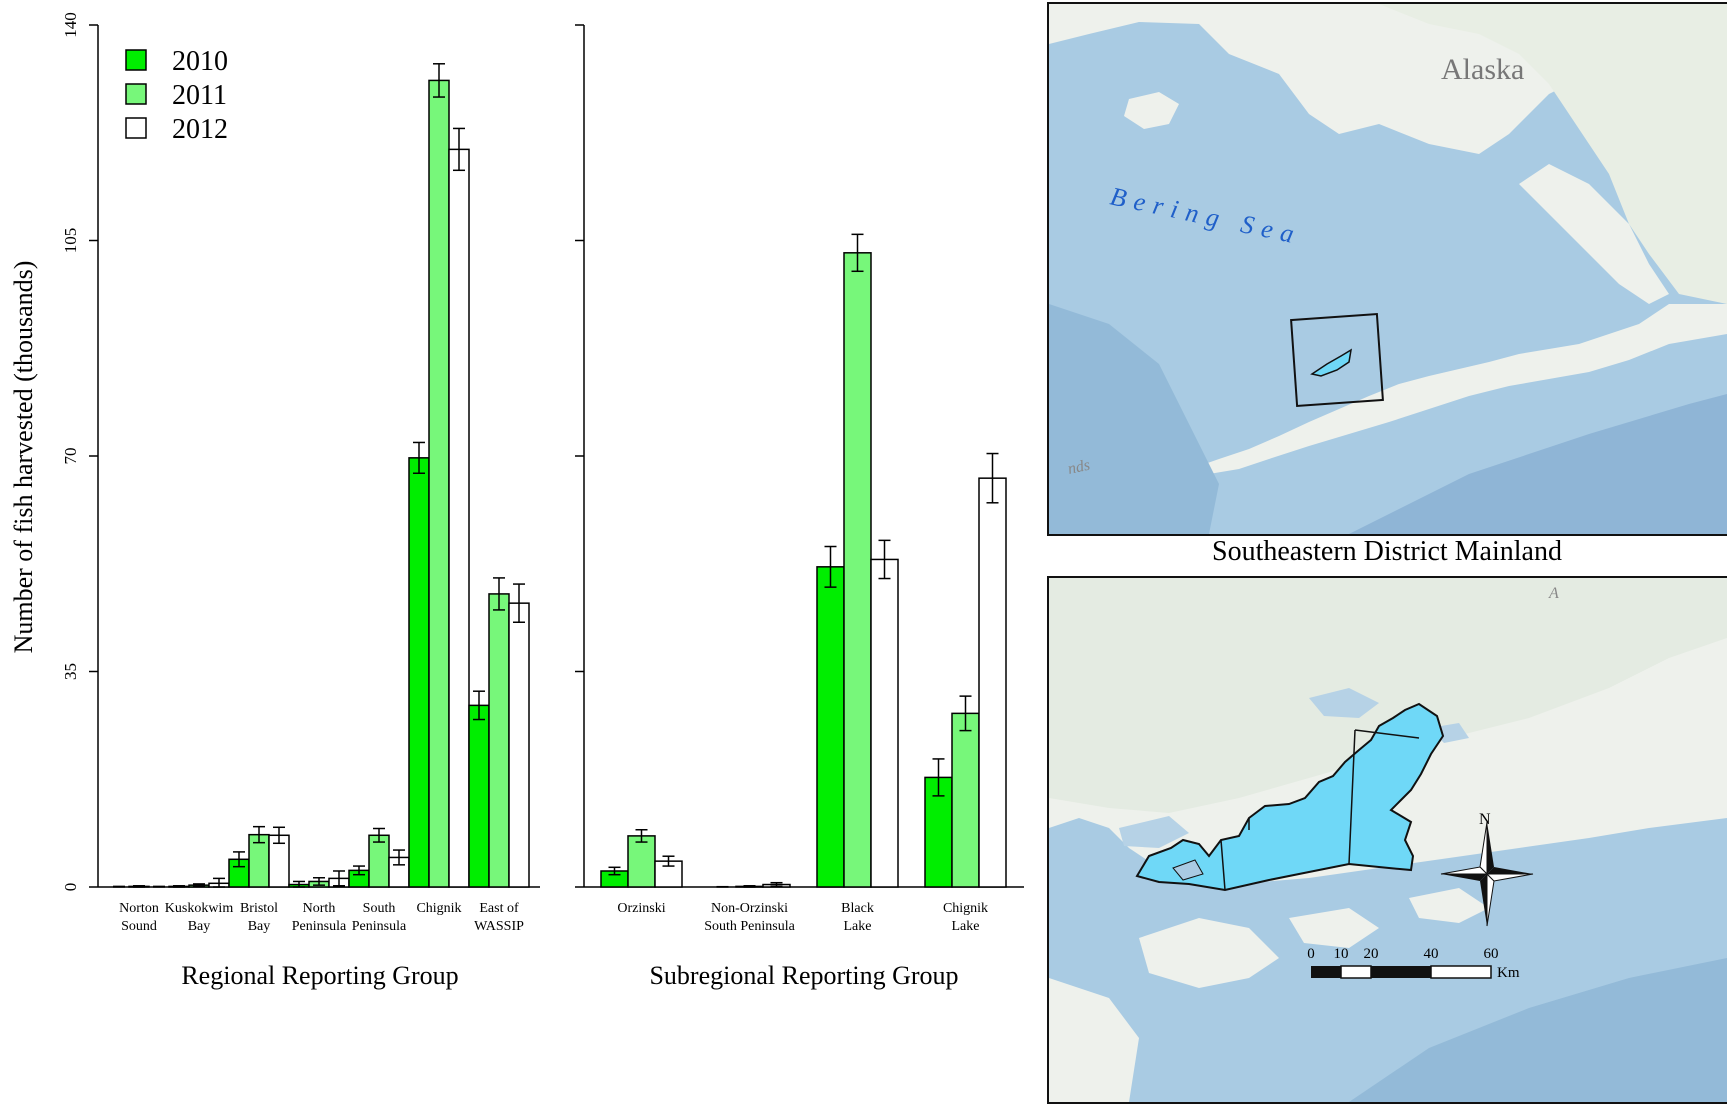 The height and width of the screenshot is (1104, 1727). Describe the element at coordinates (1388, 695) in the screenshot. I see `mainland-highlands` at that location.